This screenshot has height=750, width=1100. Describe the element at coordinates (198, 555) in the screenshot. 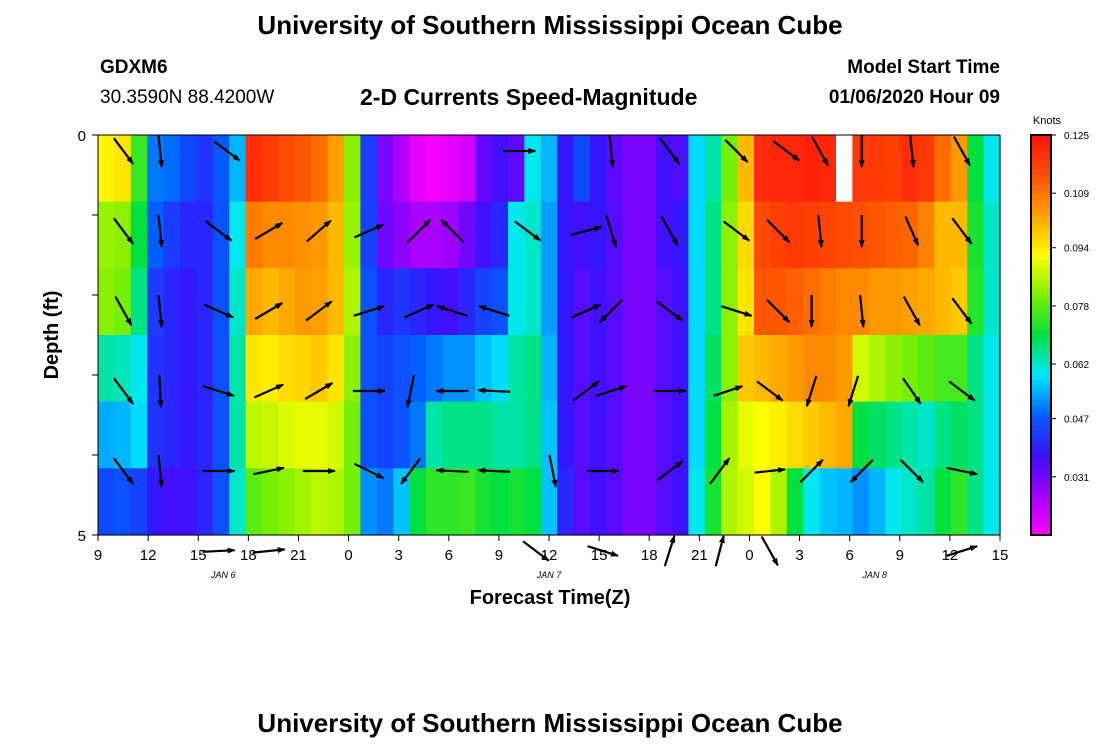

I see `x-tick-label: 15` at that location.